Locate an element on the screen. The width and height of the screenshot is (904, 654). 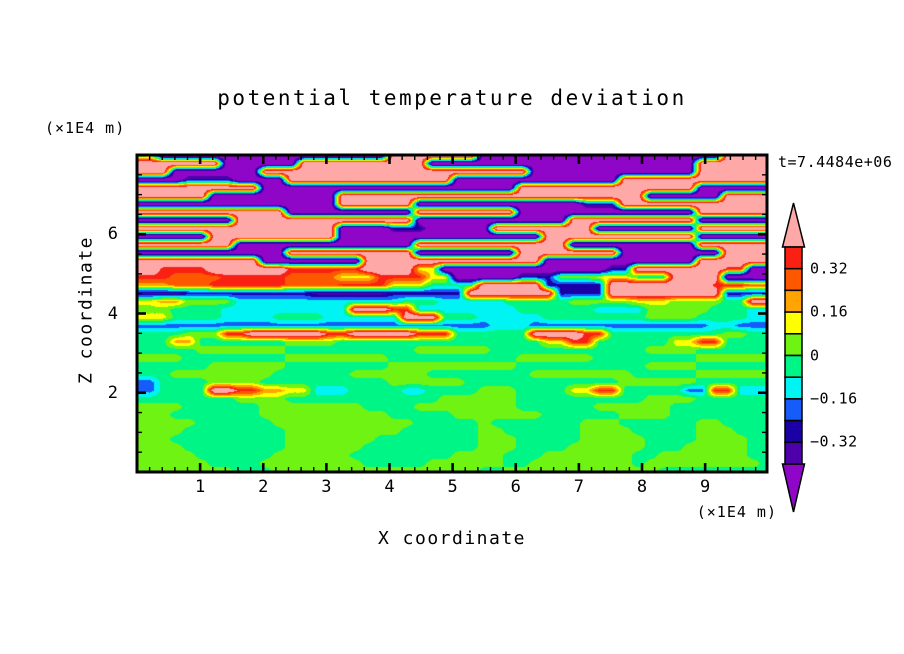
x-axis-title: X coordinate is located at coordinates (452, 538).